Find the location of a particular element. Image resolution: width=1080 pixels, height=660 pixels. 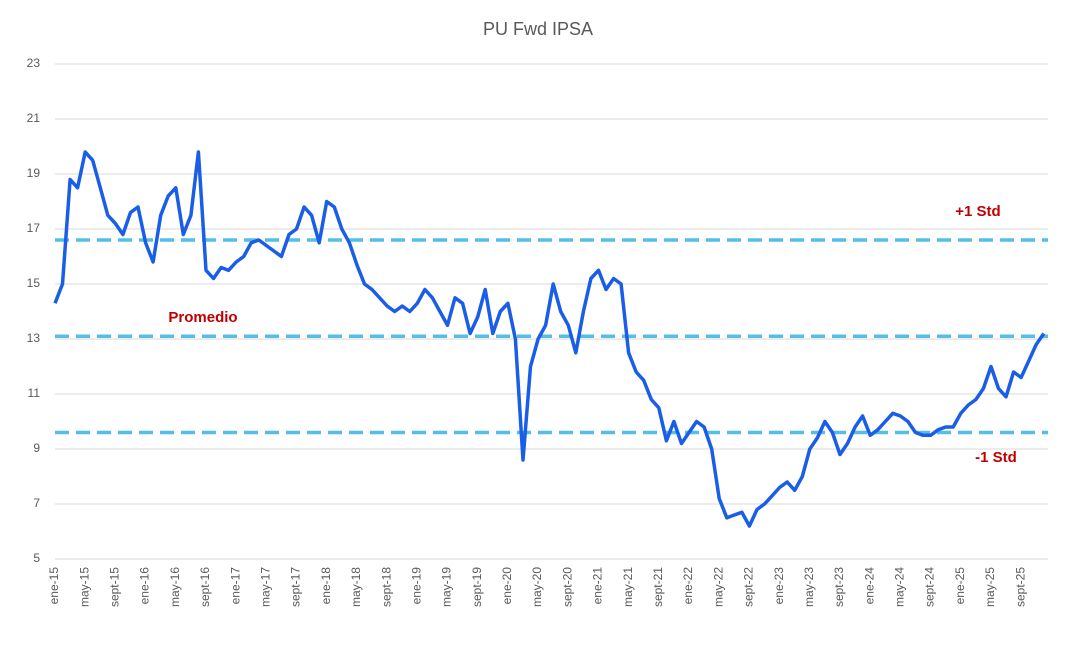

x-tick-label: ene-20 is located at coordinates (507, 586).